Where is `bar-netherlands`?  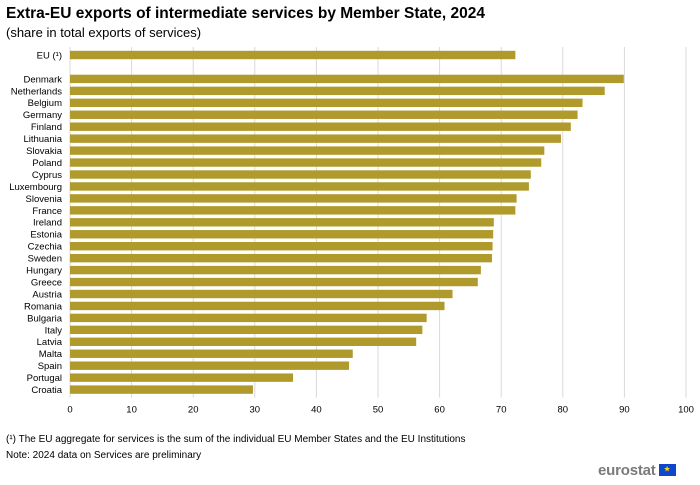
bar-netherlands is located at coordinates (337, 91).